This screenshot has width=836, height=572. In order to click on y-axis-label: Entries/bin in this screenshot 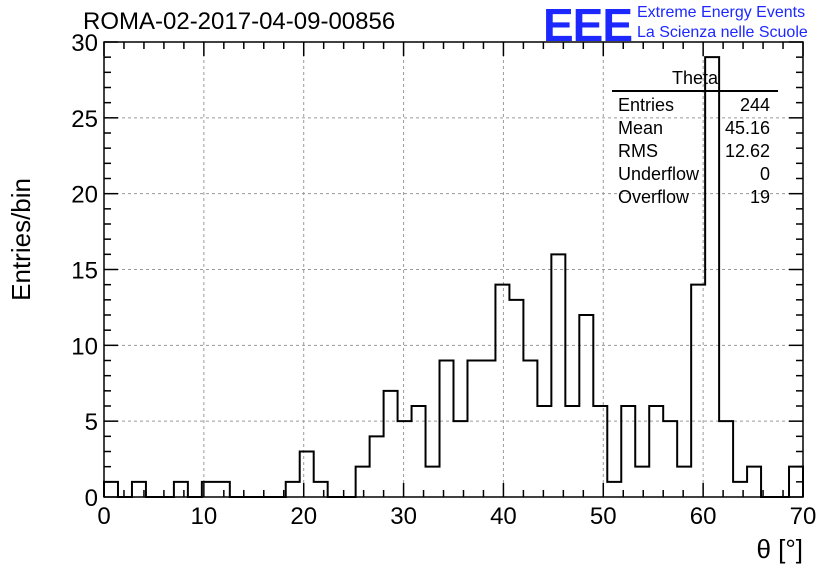, I will do `click(21, 239)`.